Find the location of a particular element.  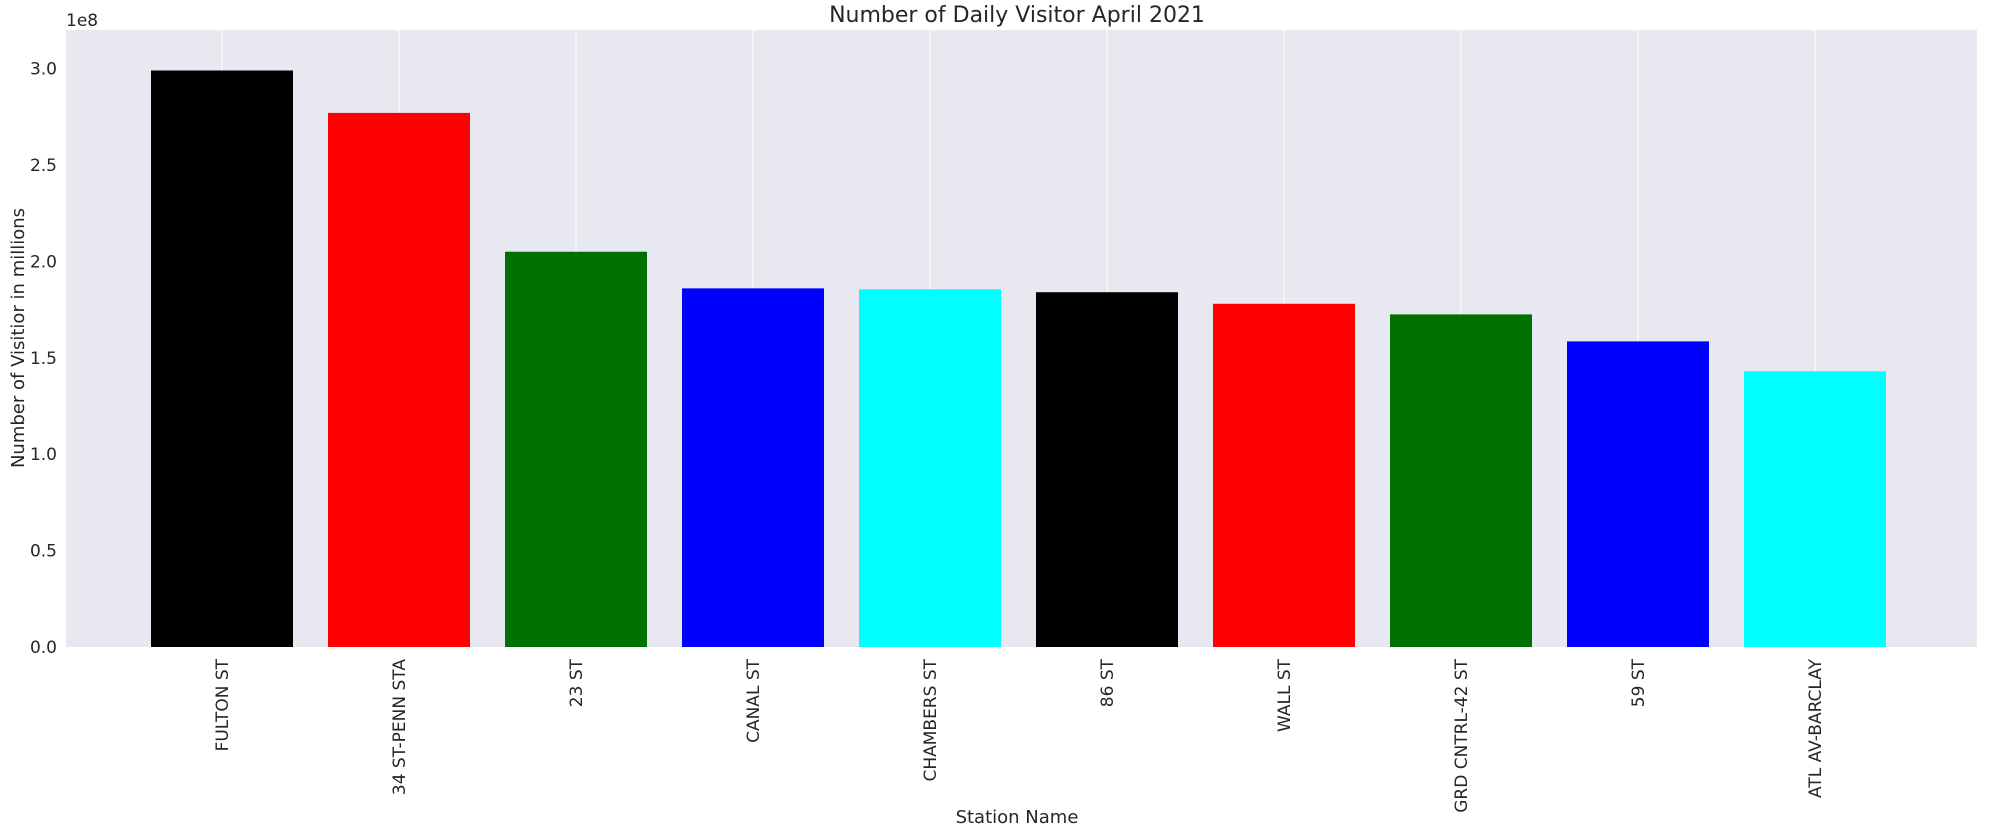

x-tick-label: WALL ST is located at coordinates (1285, 695).